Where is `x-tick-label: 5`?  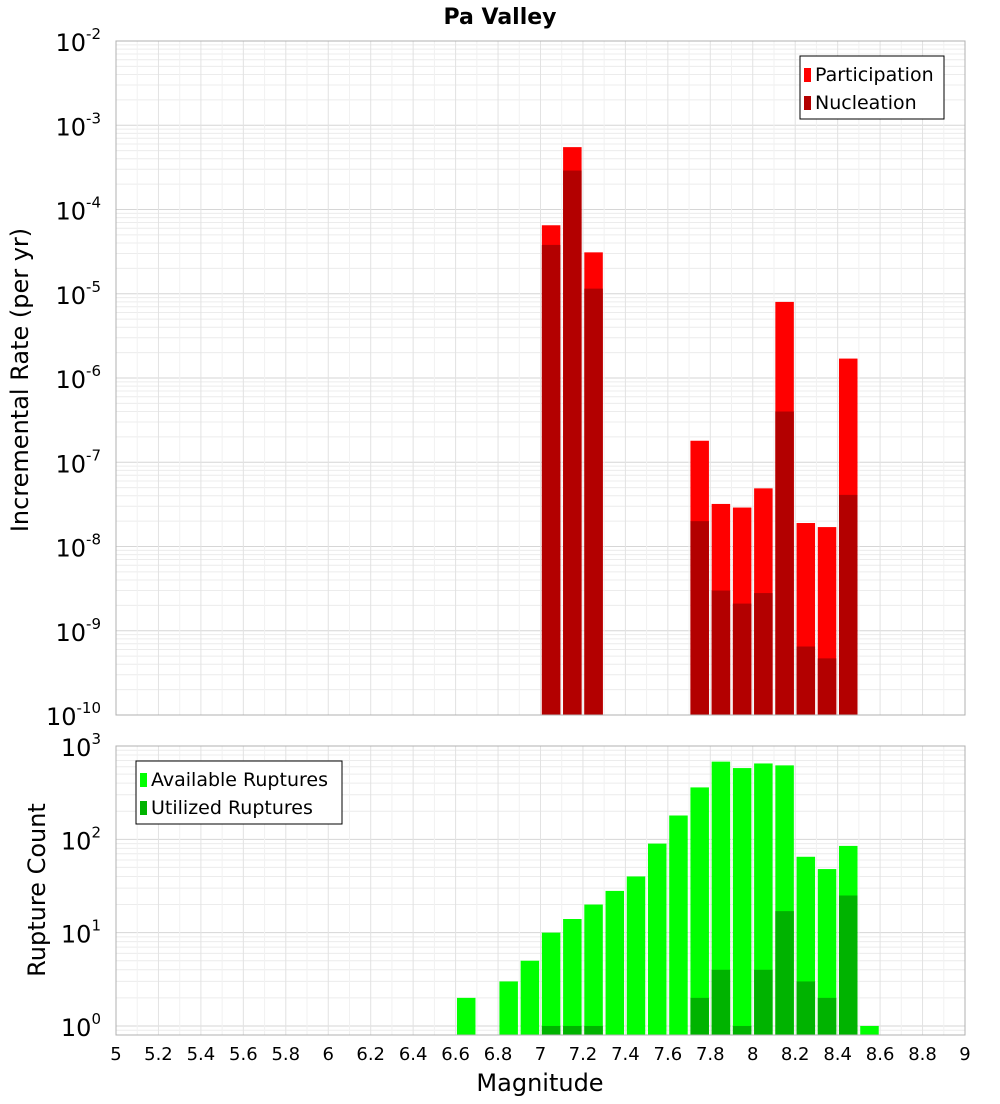 x-tick-label: 5 is located at coordinates (115, 1054).